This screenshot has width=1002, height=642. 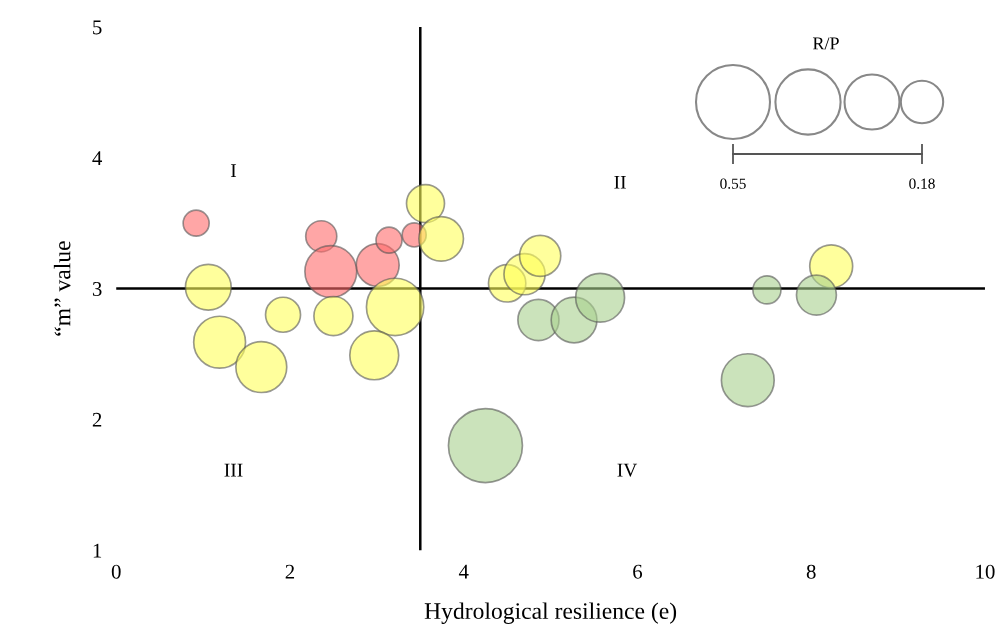 I want to click on legend-title: R/P, so click(x=825, y=43).